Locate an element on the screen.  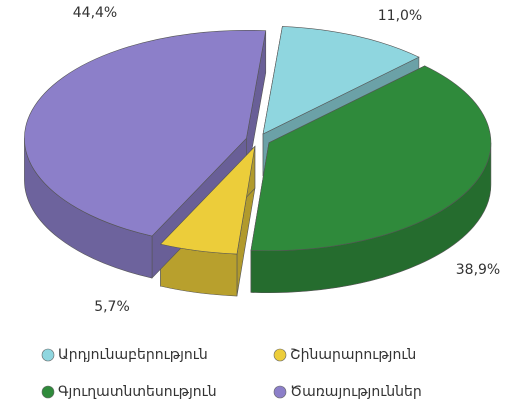
legend-label: Արդյունաբերություն is located at coordinates (133, 355).